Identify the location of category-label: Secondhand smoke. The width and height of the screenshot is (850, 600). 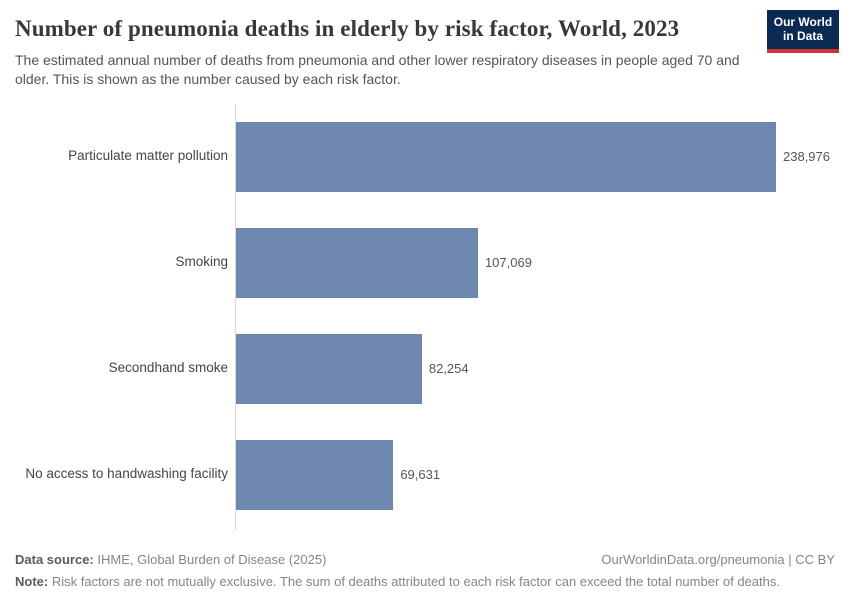
(168, 368).